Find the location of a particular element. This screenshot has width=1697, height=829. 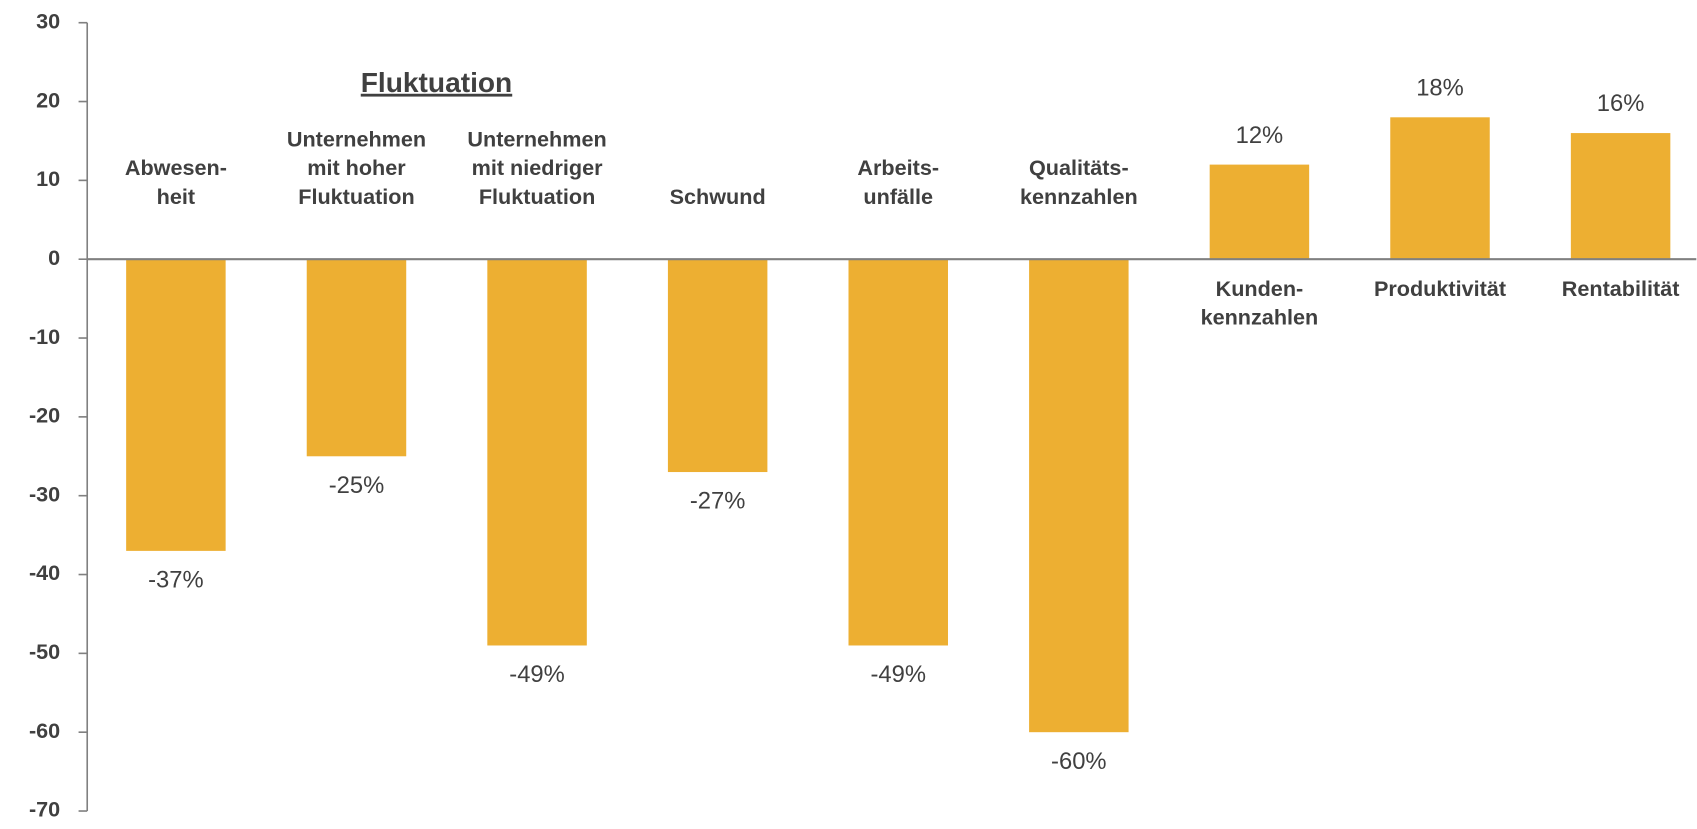

y-tick-label: -10 is located at coordinates (44, 336).